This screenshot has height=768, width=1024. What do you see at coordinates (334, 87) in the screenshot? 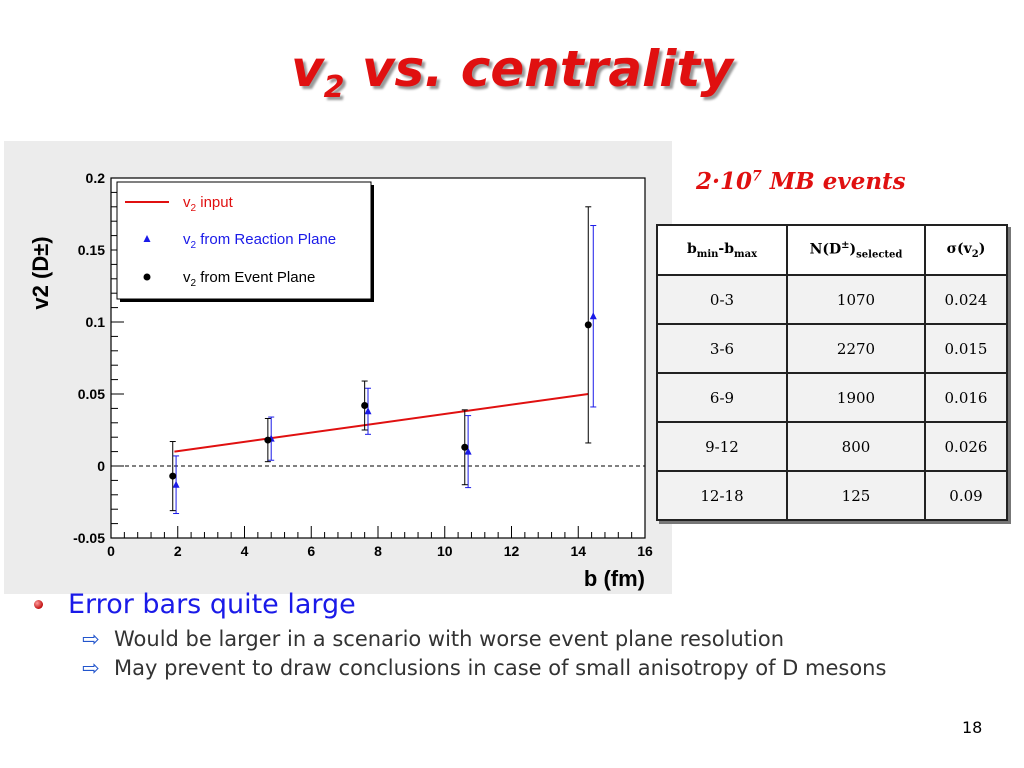
I see `title-subscript: 2` at bounding box center [334, 87].